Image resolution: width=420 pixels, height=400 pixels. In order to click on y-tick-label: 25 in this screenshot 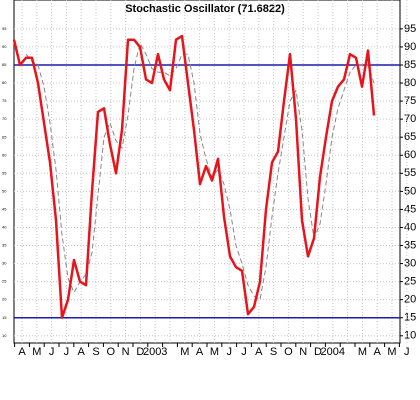, I will do `click(410, 282)`.